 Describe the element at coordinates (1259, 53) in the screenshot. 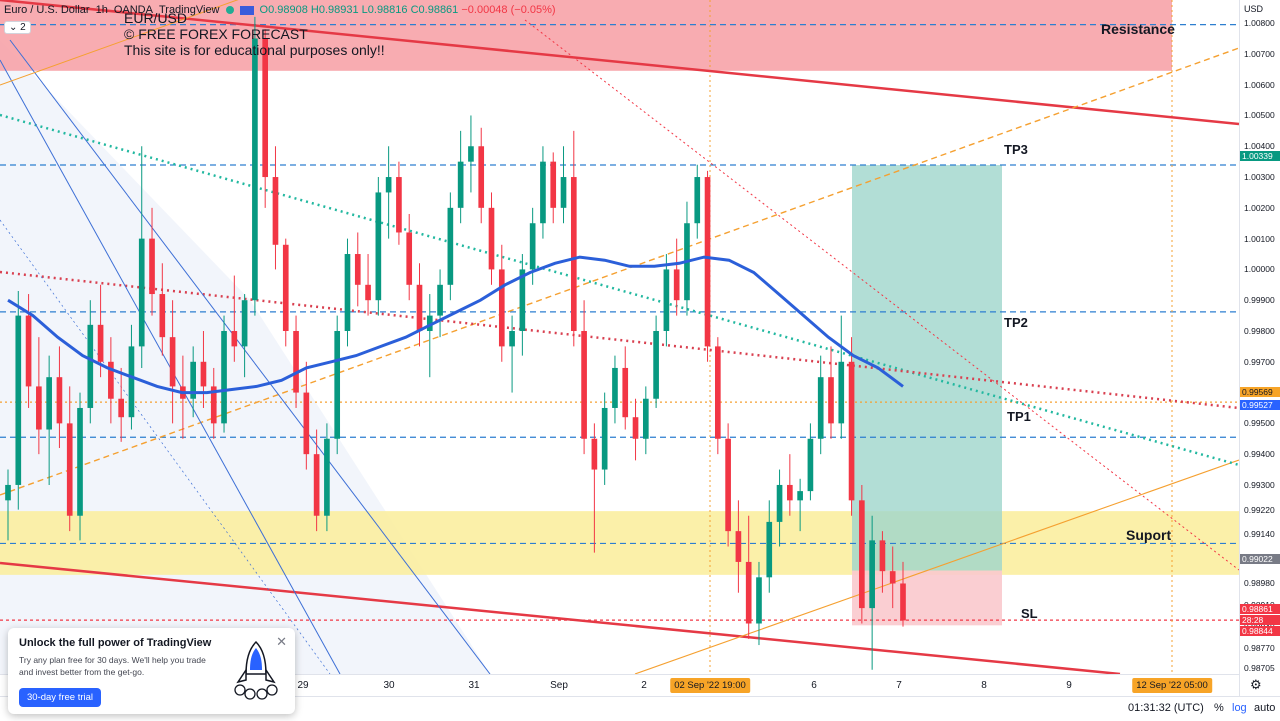

I see `price-tick: 1.00700` at that location.